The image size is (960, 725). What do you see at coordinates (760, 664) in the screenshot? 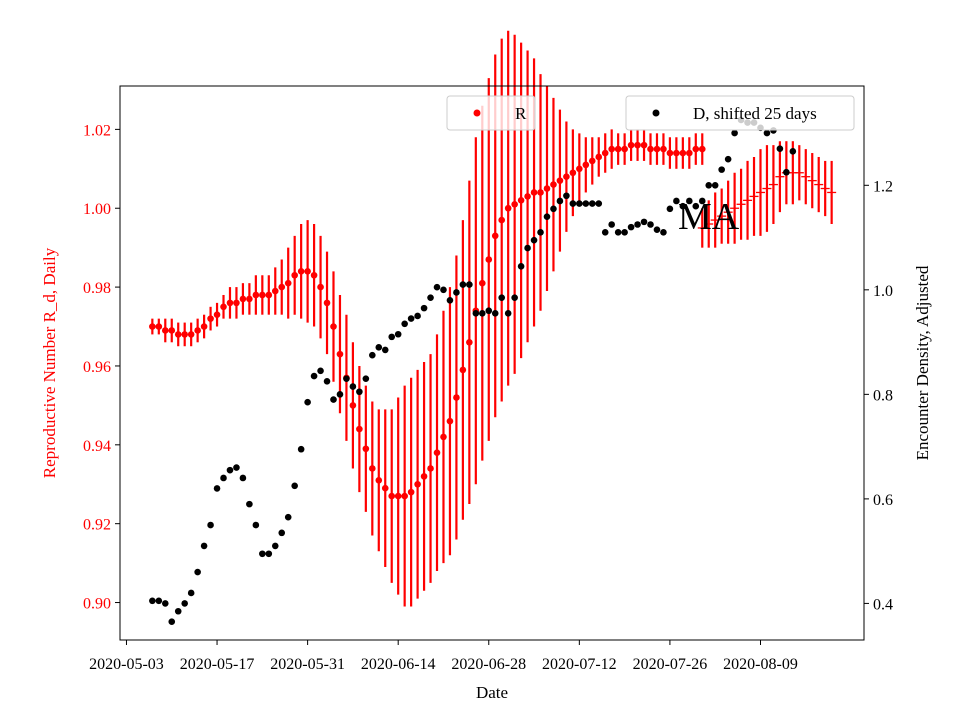
I see `x-tick-label: 2020-08-09` at bounding box center [760, 664].